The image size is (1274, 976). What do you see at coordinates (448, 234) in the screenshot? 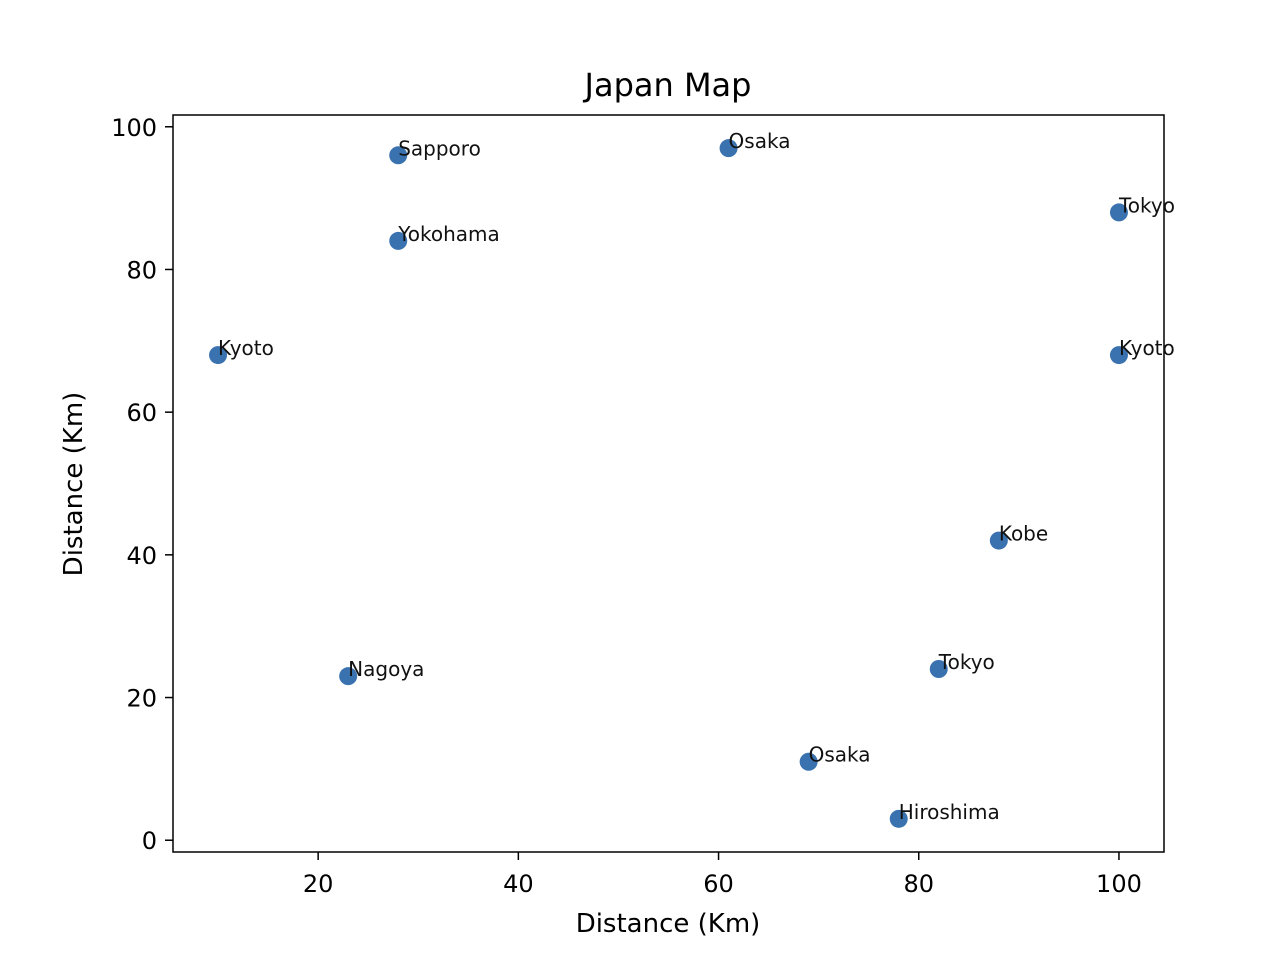
I see `point-label: Yokohama` at bounding box center [448, 234].